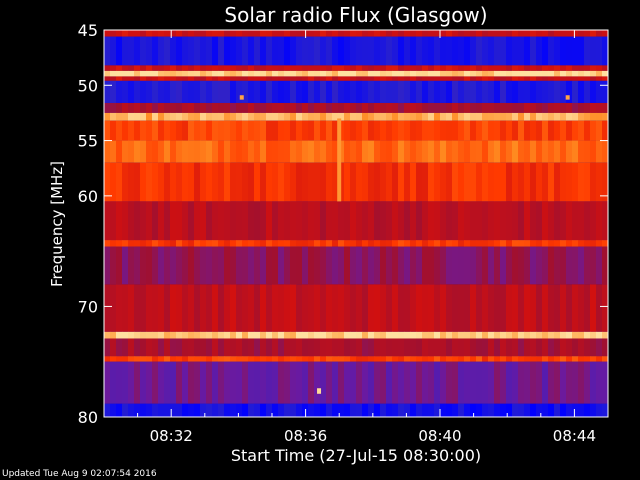 The image size is (640, 480). Describe the element at coordinates (567, 97) in the screenshot. I see `radio-burst` at that location.